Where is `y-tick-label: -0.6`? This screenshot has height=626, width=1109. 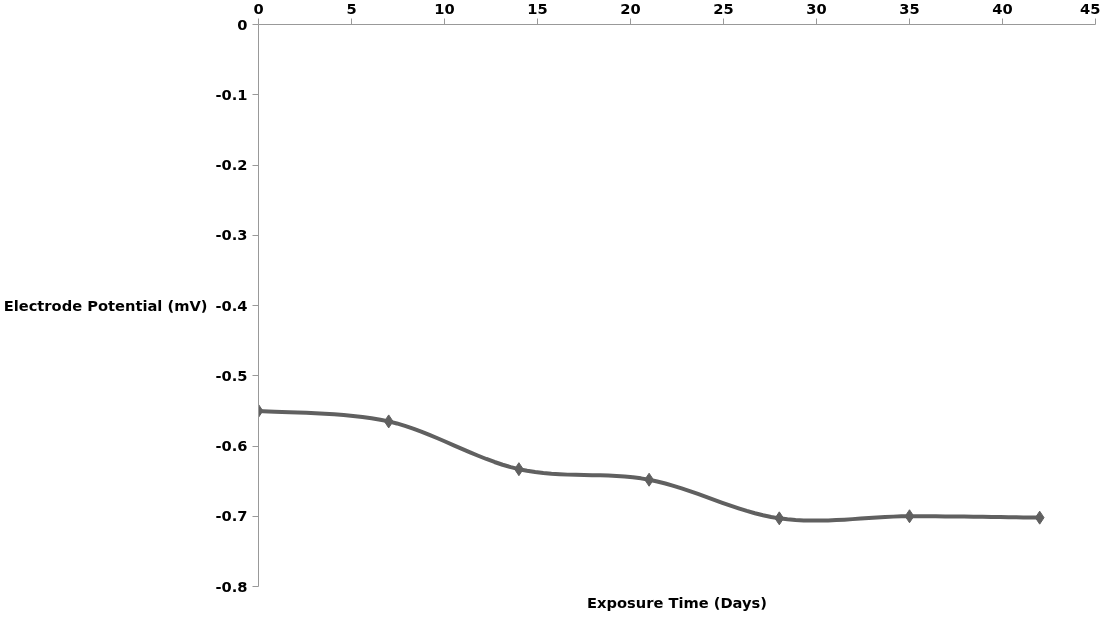
y-tick-label: -0.6 is located at coordinates (231, 445).